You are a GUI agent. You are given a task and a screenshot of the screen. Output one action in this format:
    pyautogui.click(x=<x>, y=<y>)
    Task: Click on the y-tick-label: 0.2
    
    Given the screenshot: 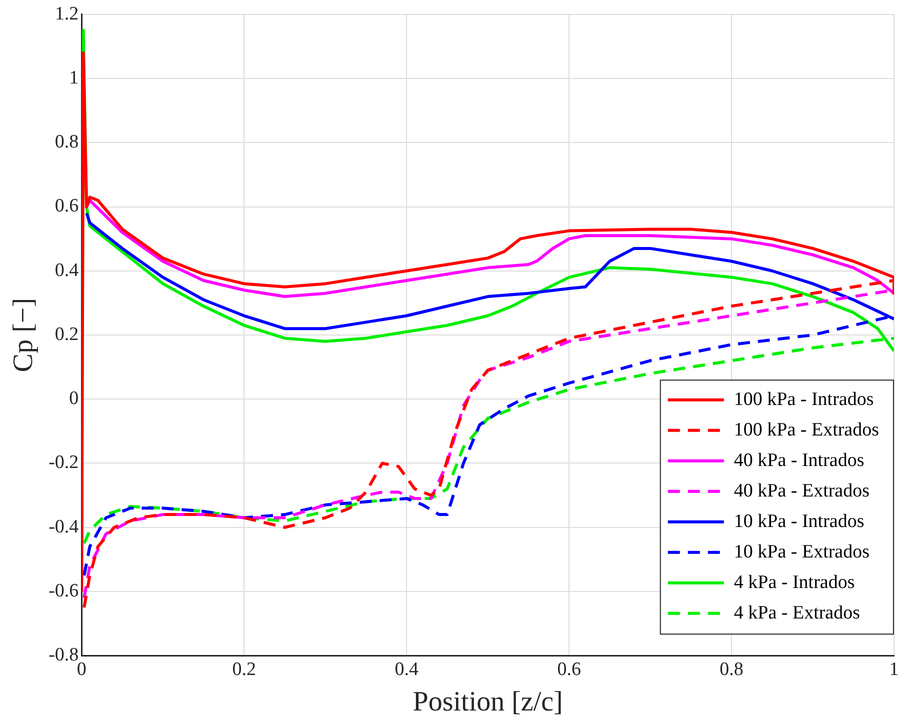 What is the action you would take?
    pyautogui.click(x=66, y=334)
    